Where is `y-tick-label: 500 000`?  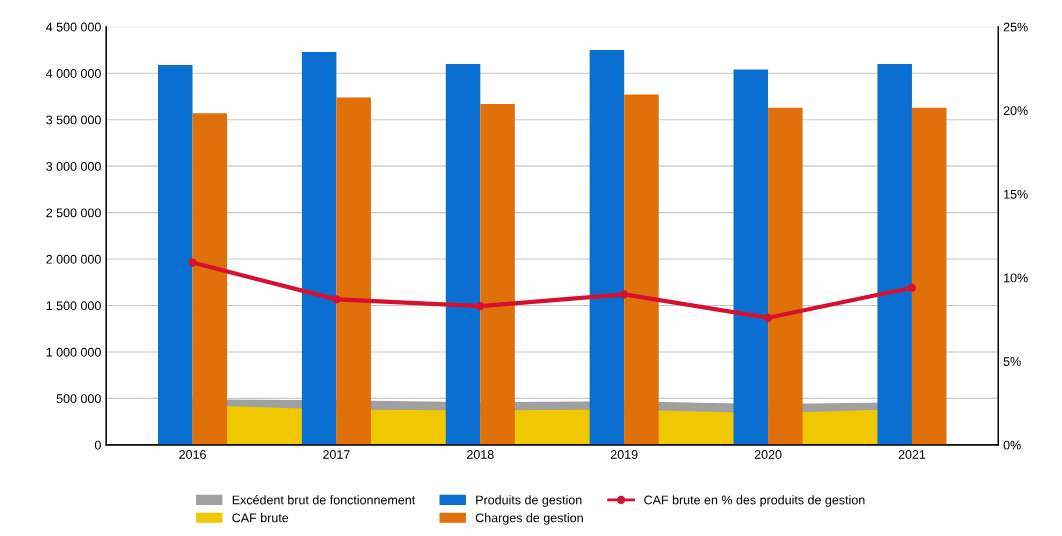 y-tick-label: 500 000 is located at coordinates (78, 399).